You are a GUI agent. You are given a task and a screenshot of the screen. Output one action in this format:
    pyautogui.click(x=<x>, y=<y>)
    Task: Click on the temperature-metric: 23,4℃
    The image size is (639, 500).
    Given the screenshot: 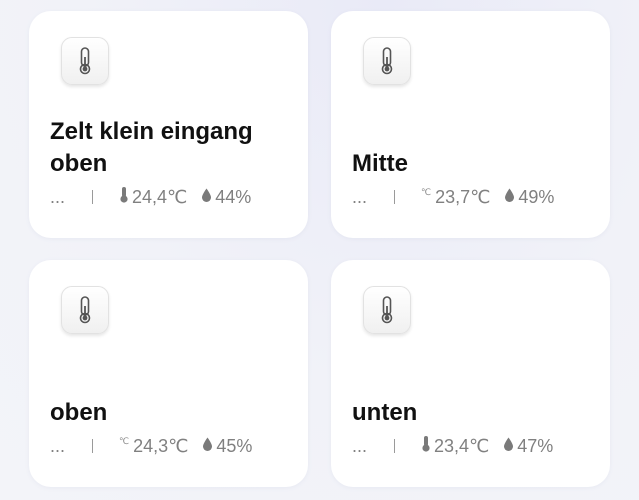 What is the action you would take?
    pyautogui.click(x=455, y=446)
    